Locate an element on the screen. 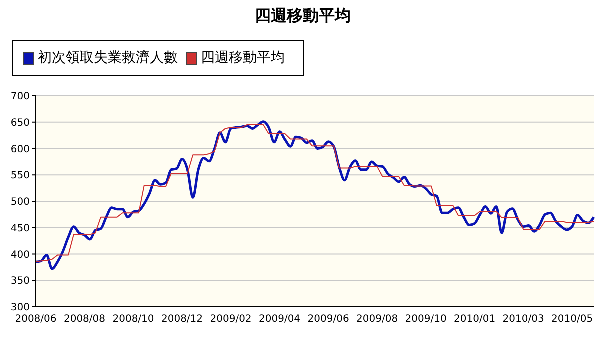 The height and width of the screenshot is (340, 606). y-tick-label: 500 is located at coordinates (20, 202).